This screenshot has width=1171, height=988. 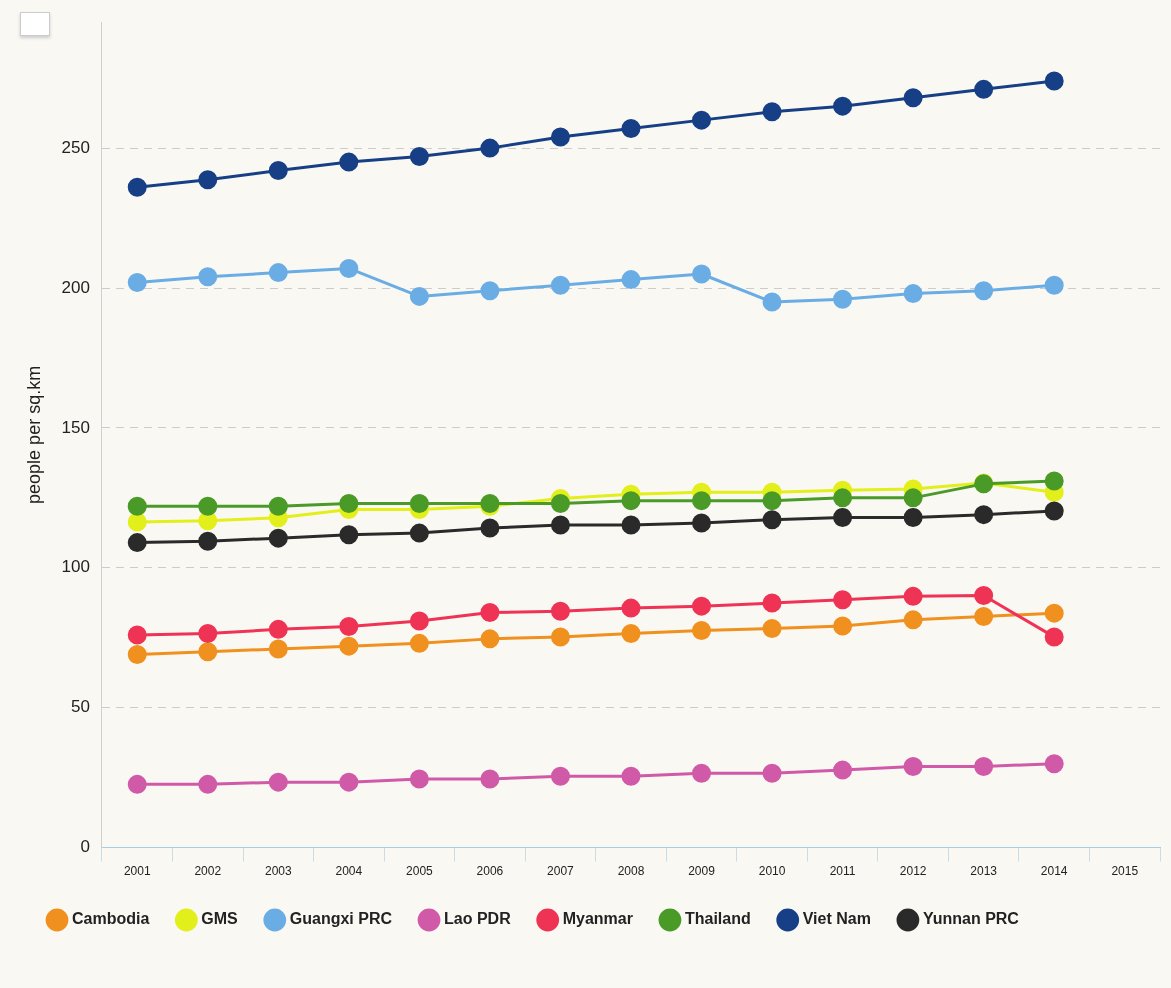 What do you see at coordinates (836, 919) in the screenshot?
I see `legend-label: Viet Nam` at bounding box center [836, 919].